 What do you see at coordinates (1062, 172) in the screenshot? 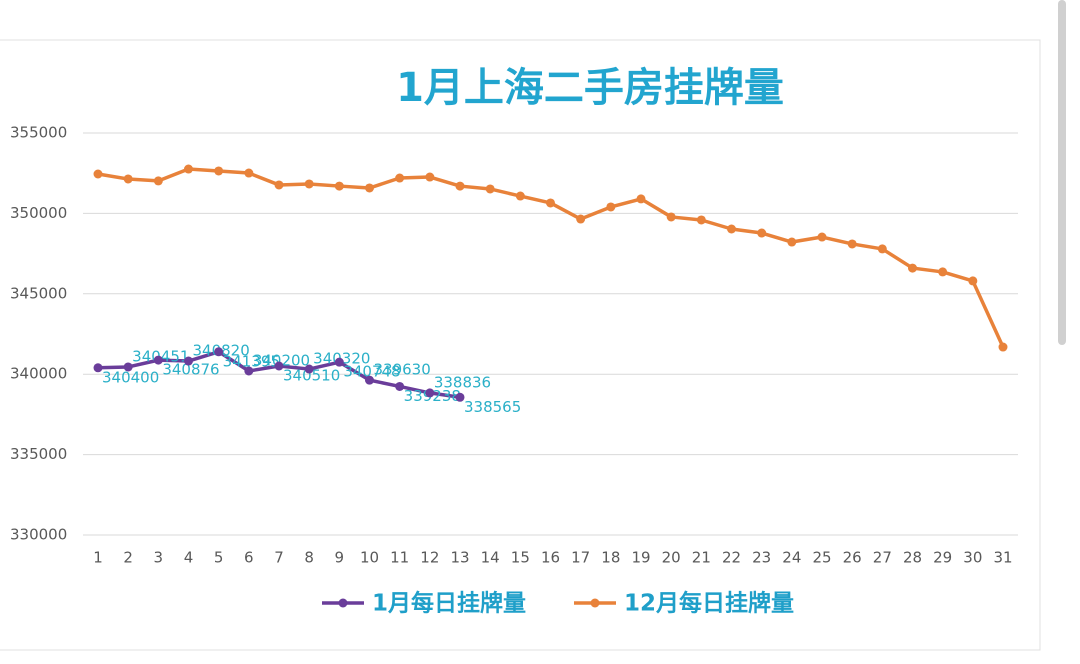
I see `scrollbar` at bounding box center [1062, 172].